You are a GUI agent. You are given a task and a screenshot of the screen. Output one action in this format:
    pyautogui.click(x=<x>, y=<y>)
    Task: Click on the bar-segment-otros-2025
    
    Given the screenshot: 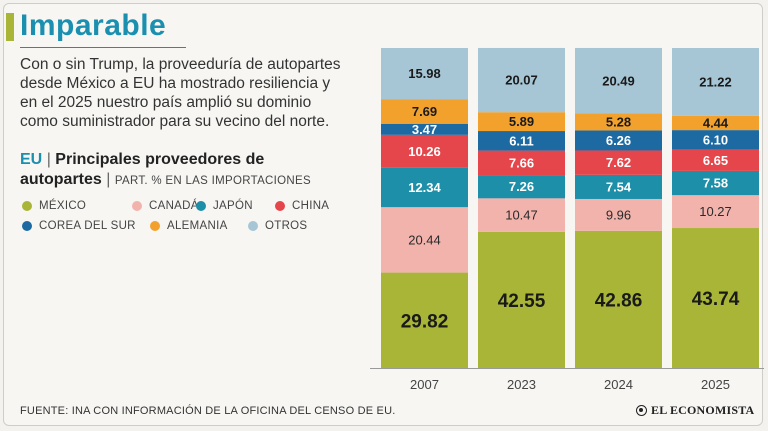 What is the action you would take?
    pyautogui.click(x=715, y=82)
    